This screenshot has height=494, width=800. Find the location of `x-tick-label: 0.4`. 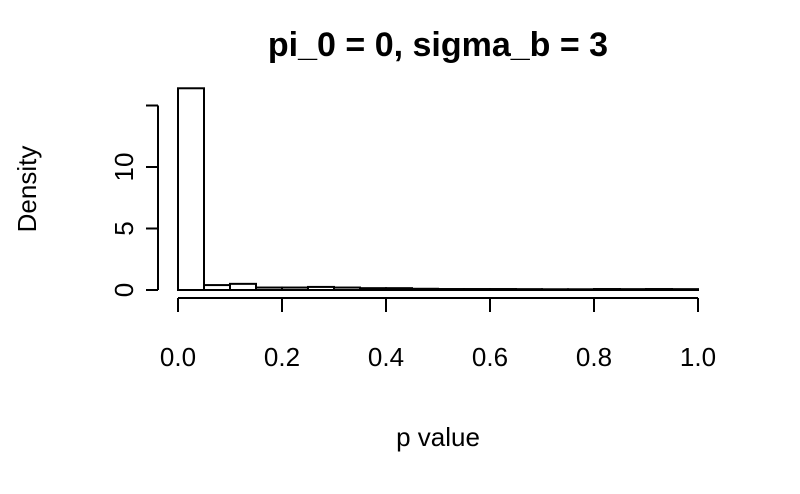

x-tick-label: 0.4 is located at coordinates (386, 357).